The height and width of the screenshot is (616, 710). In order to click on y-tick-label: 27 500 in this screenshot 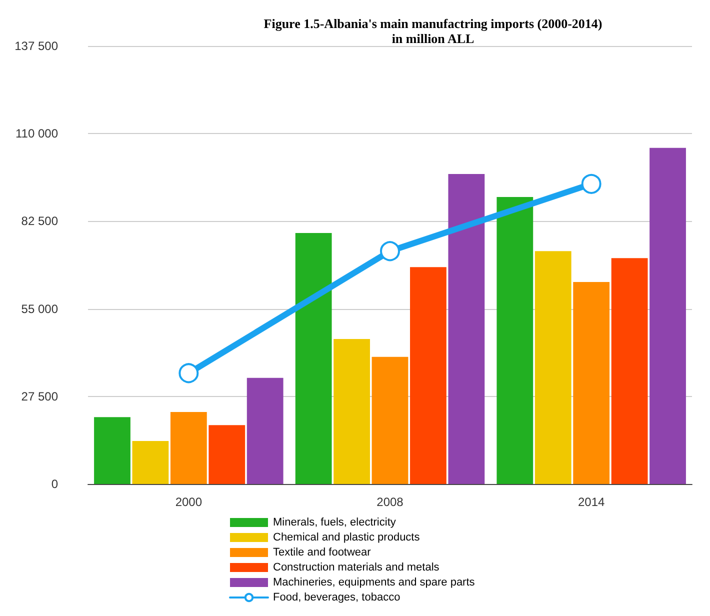, I will do `click(39, 396)`.